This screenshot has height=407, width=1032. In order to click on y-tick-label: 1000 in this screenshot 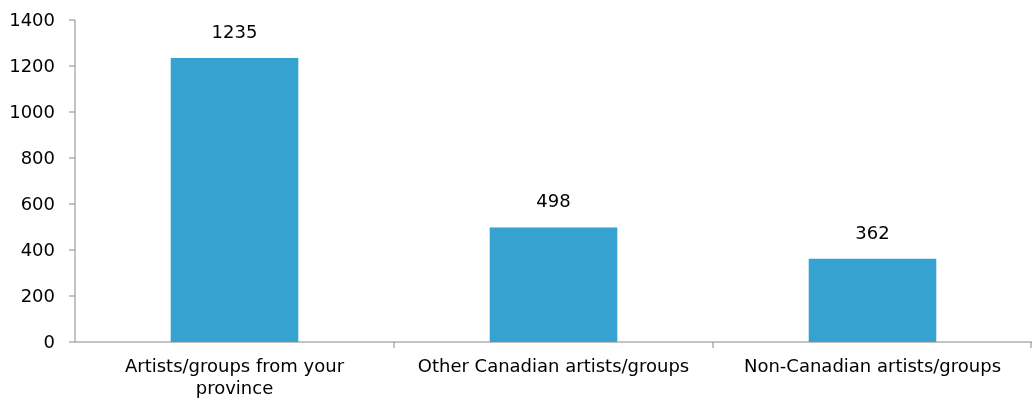, I will do `click(32, 112)`.